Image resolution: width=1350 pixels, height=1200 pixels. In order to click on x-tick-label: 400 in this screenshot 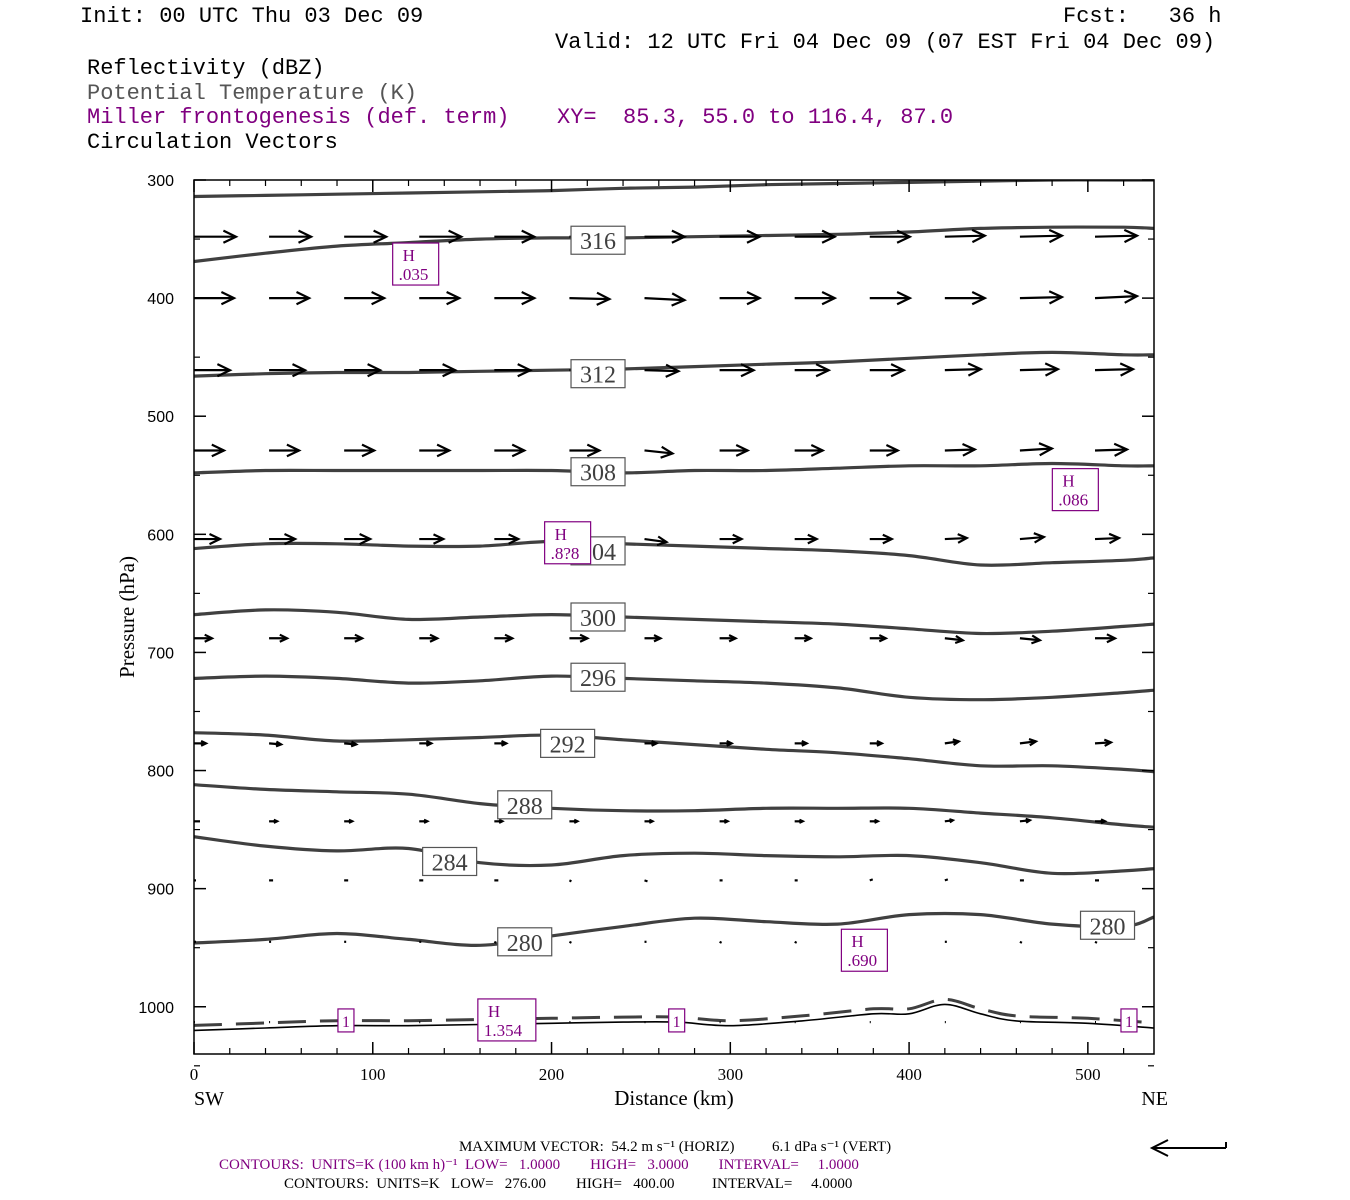, I will do `click(909, 1074)`.